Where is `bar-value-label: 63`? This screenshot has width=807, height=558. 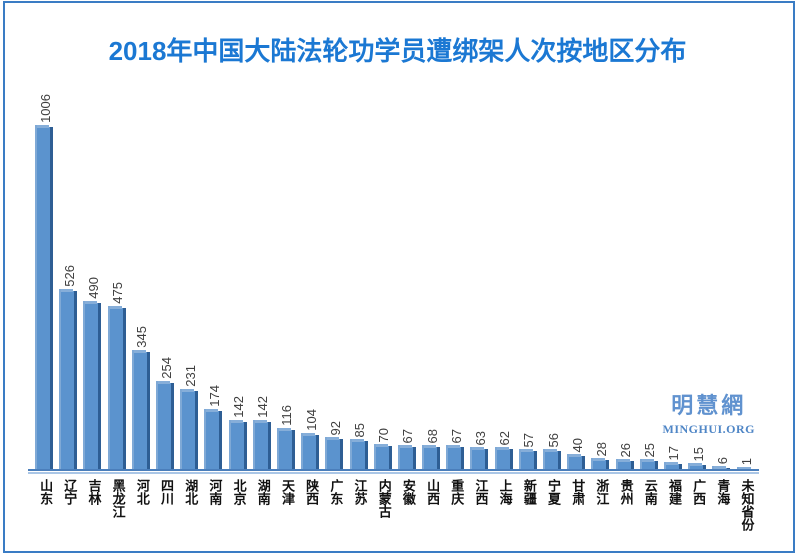
bar-value-label: 63 is located at coordinates (480, 437).